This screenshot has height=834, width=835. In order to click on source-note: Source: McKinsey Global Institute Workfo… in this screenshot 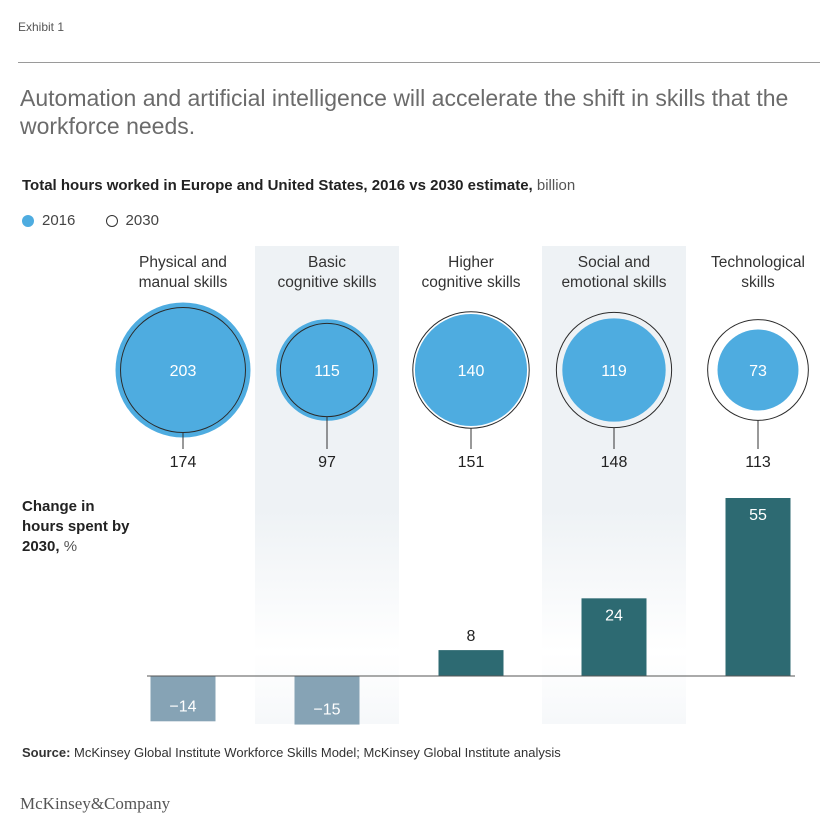, I will do `click(291, 752)`.